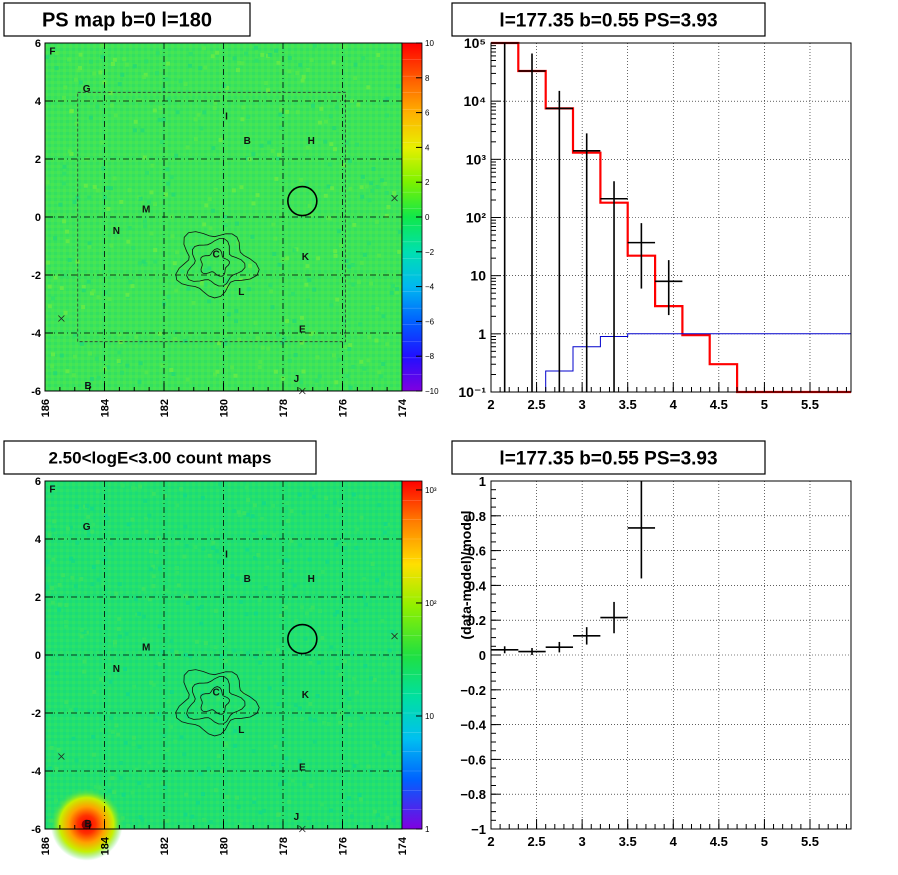 The width and height of the screenshot is (898, 875). What do you see at coordinates (473, 725) in the screenshot?
I see `y-tick-label: −0.4` at bounding box center [473, 725].